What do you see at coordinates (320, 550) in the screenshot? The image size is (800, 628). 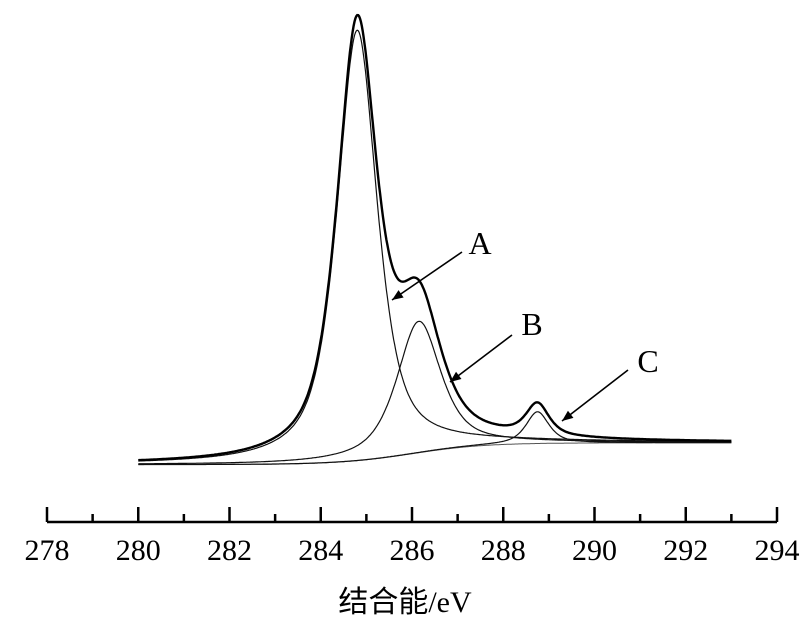 I see `x-tick-label: 284` at bounding box center [320, 550].